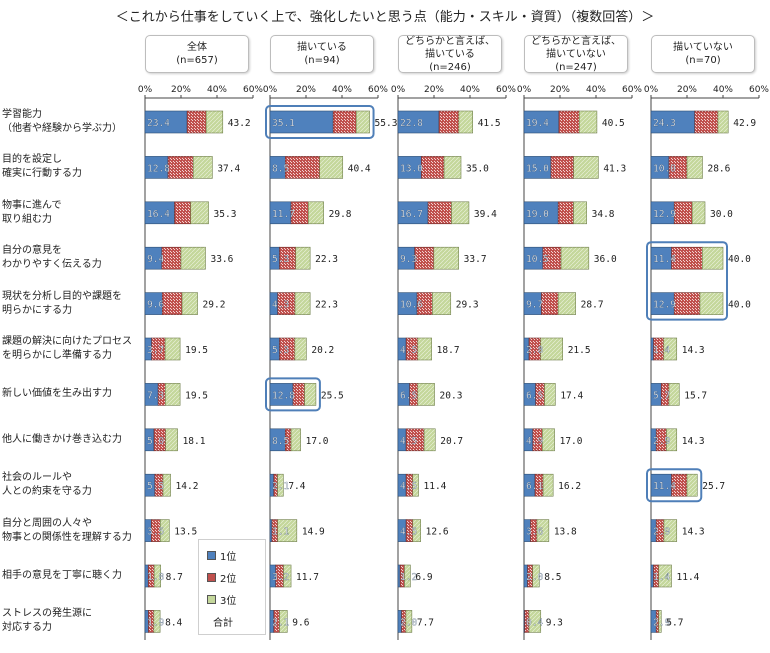  Describe the element at coordinates (322, 350) in the screenshot. I see `total-value-label: 20.2` at that location.